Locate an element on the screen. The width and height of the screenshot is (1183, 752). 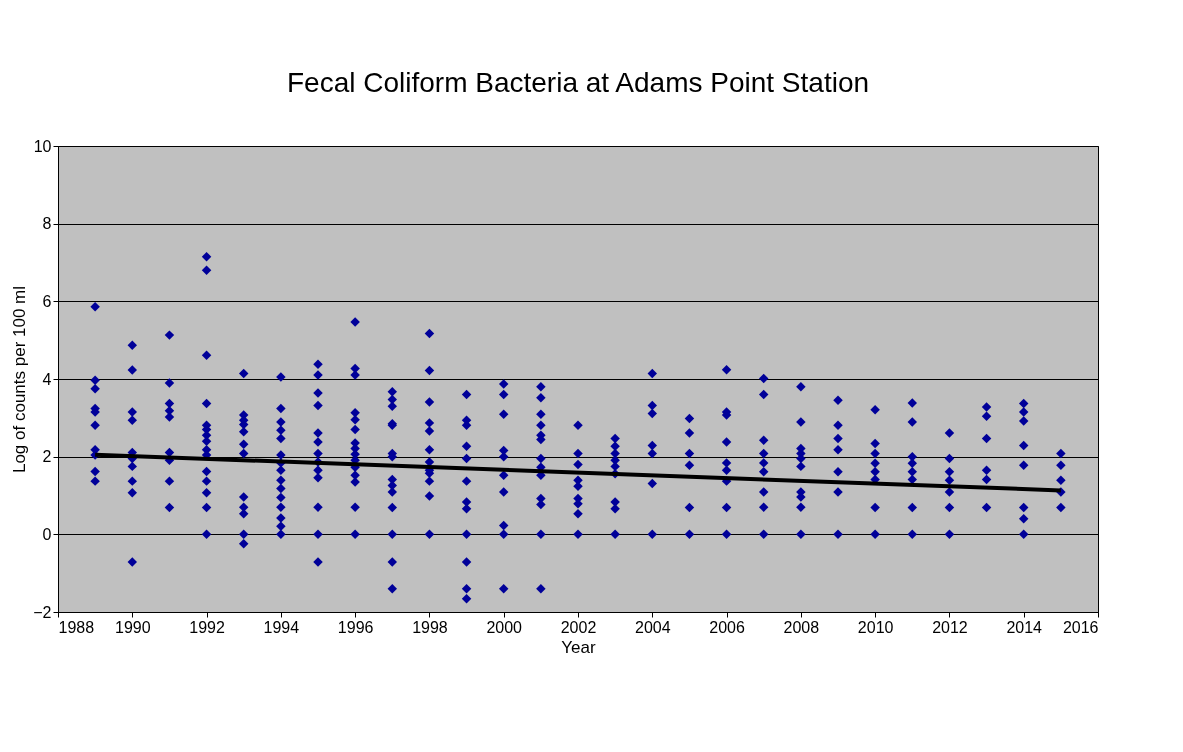
y-axis-title: Log of counts per 100 ml is located at coordinates (20, 379).